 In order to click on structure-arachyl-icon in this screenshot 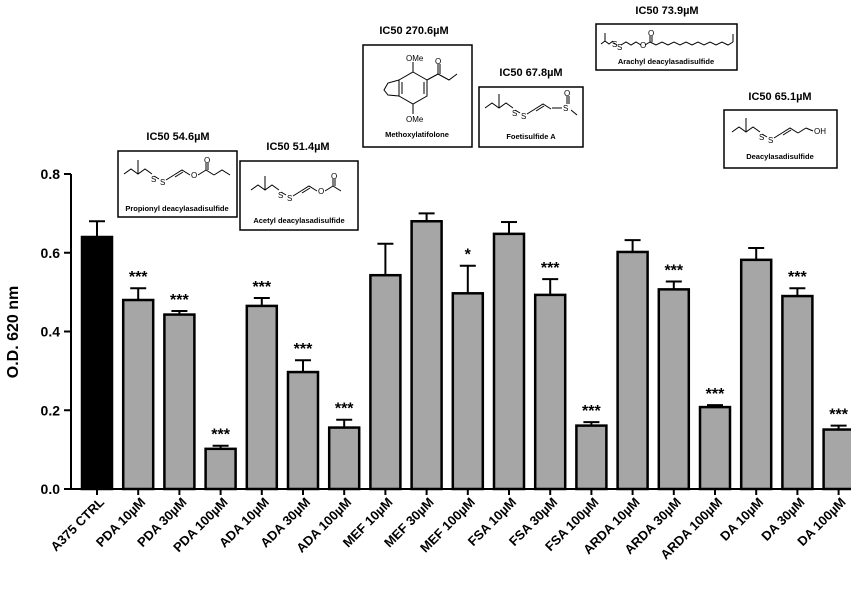, I will do `click(667, 39)`.